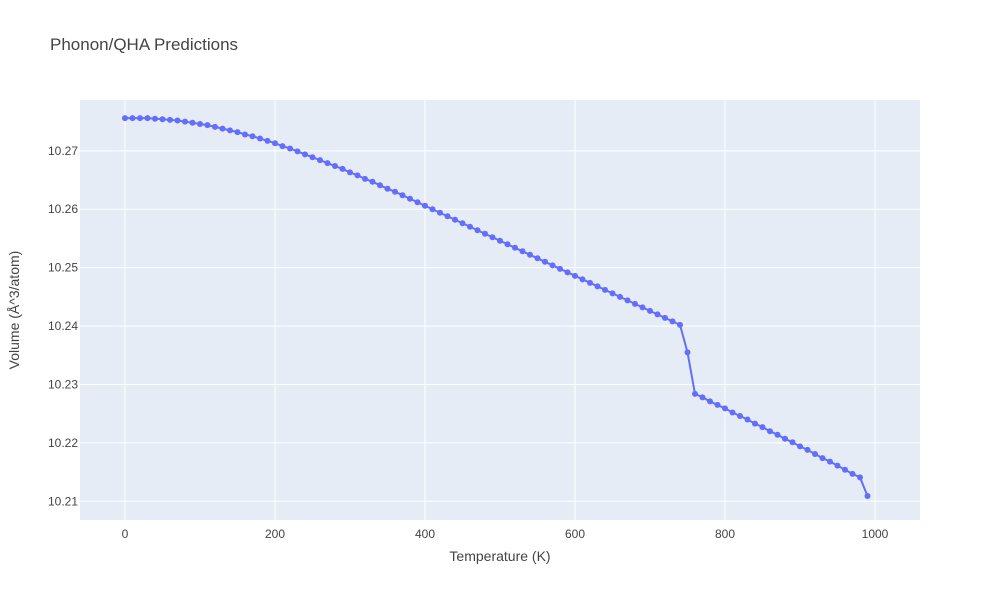 The image size is (1000, 600). Describe the element at coordinates (425, 534) in the screenshot. I see `x-tick-label: 400` at that location.